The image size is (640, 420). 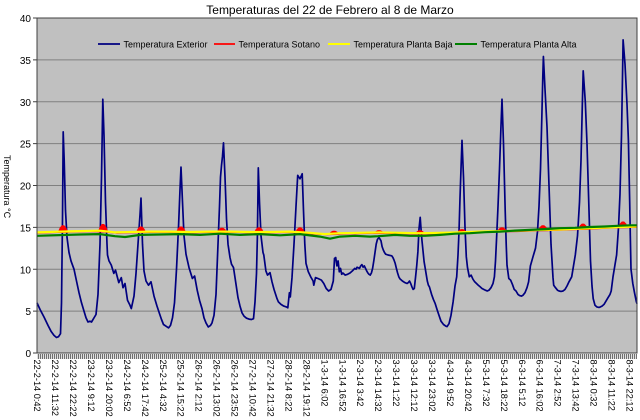 I want to click on svg-text: 6-3-14 16:02, so click(x=540, y=386).